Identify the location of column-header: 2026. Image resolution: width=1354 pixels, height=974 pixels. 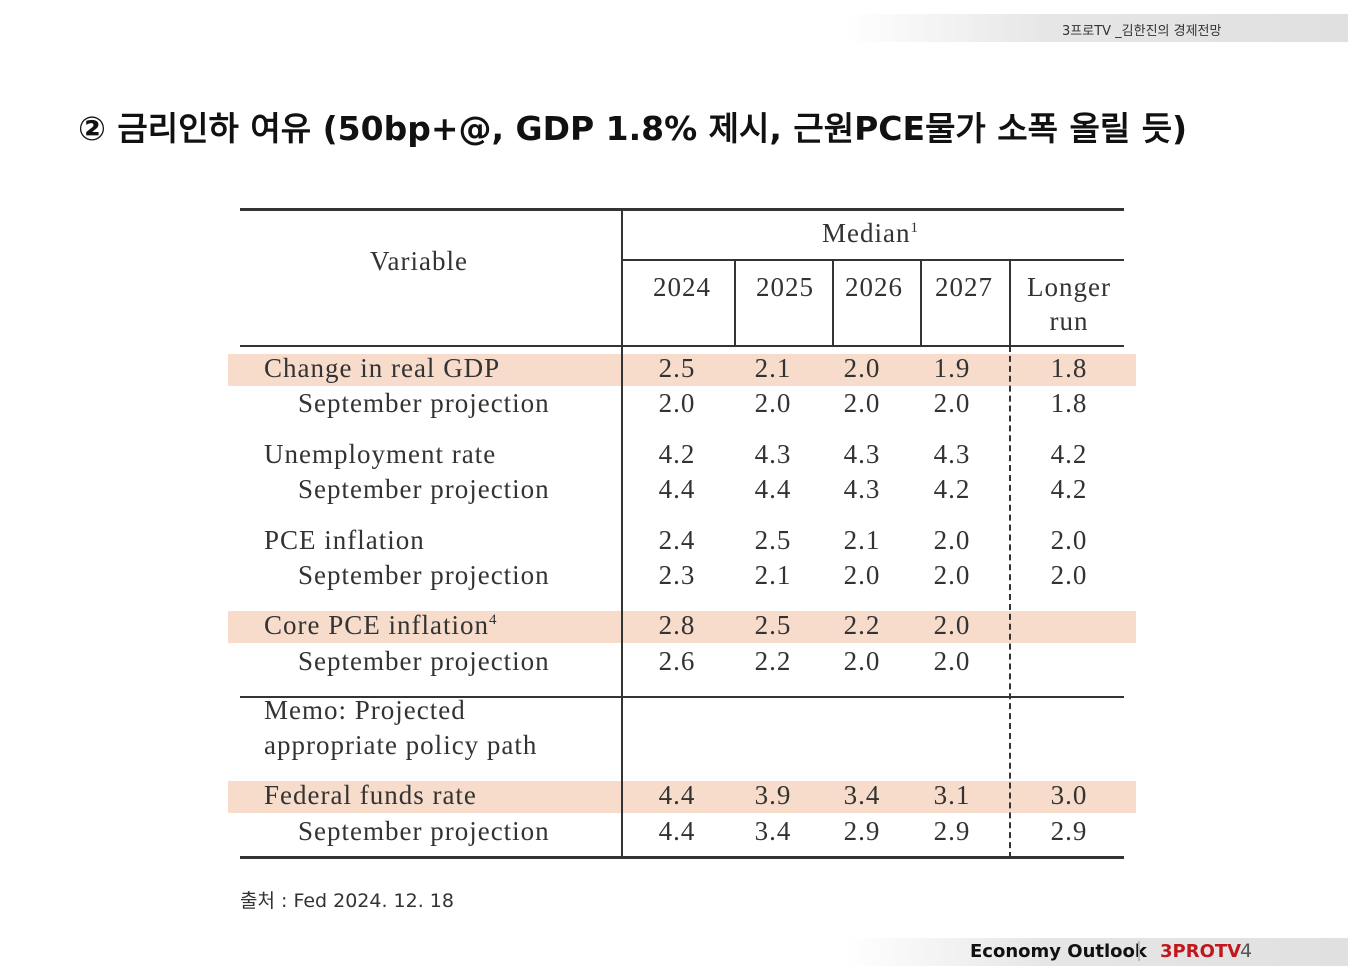
(874, 287).